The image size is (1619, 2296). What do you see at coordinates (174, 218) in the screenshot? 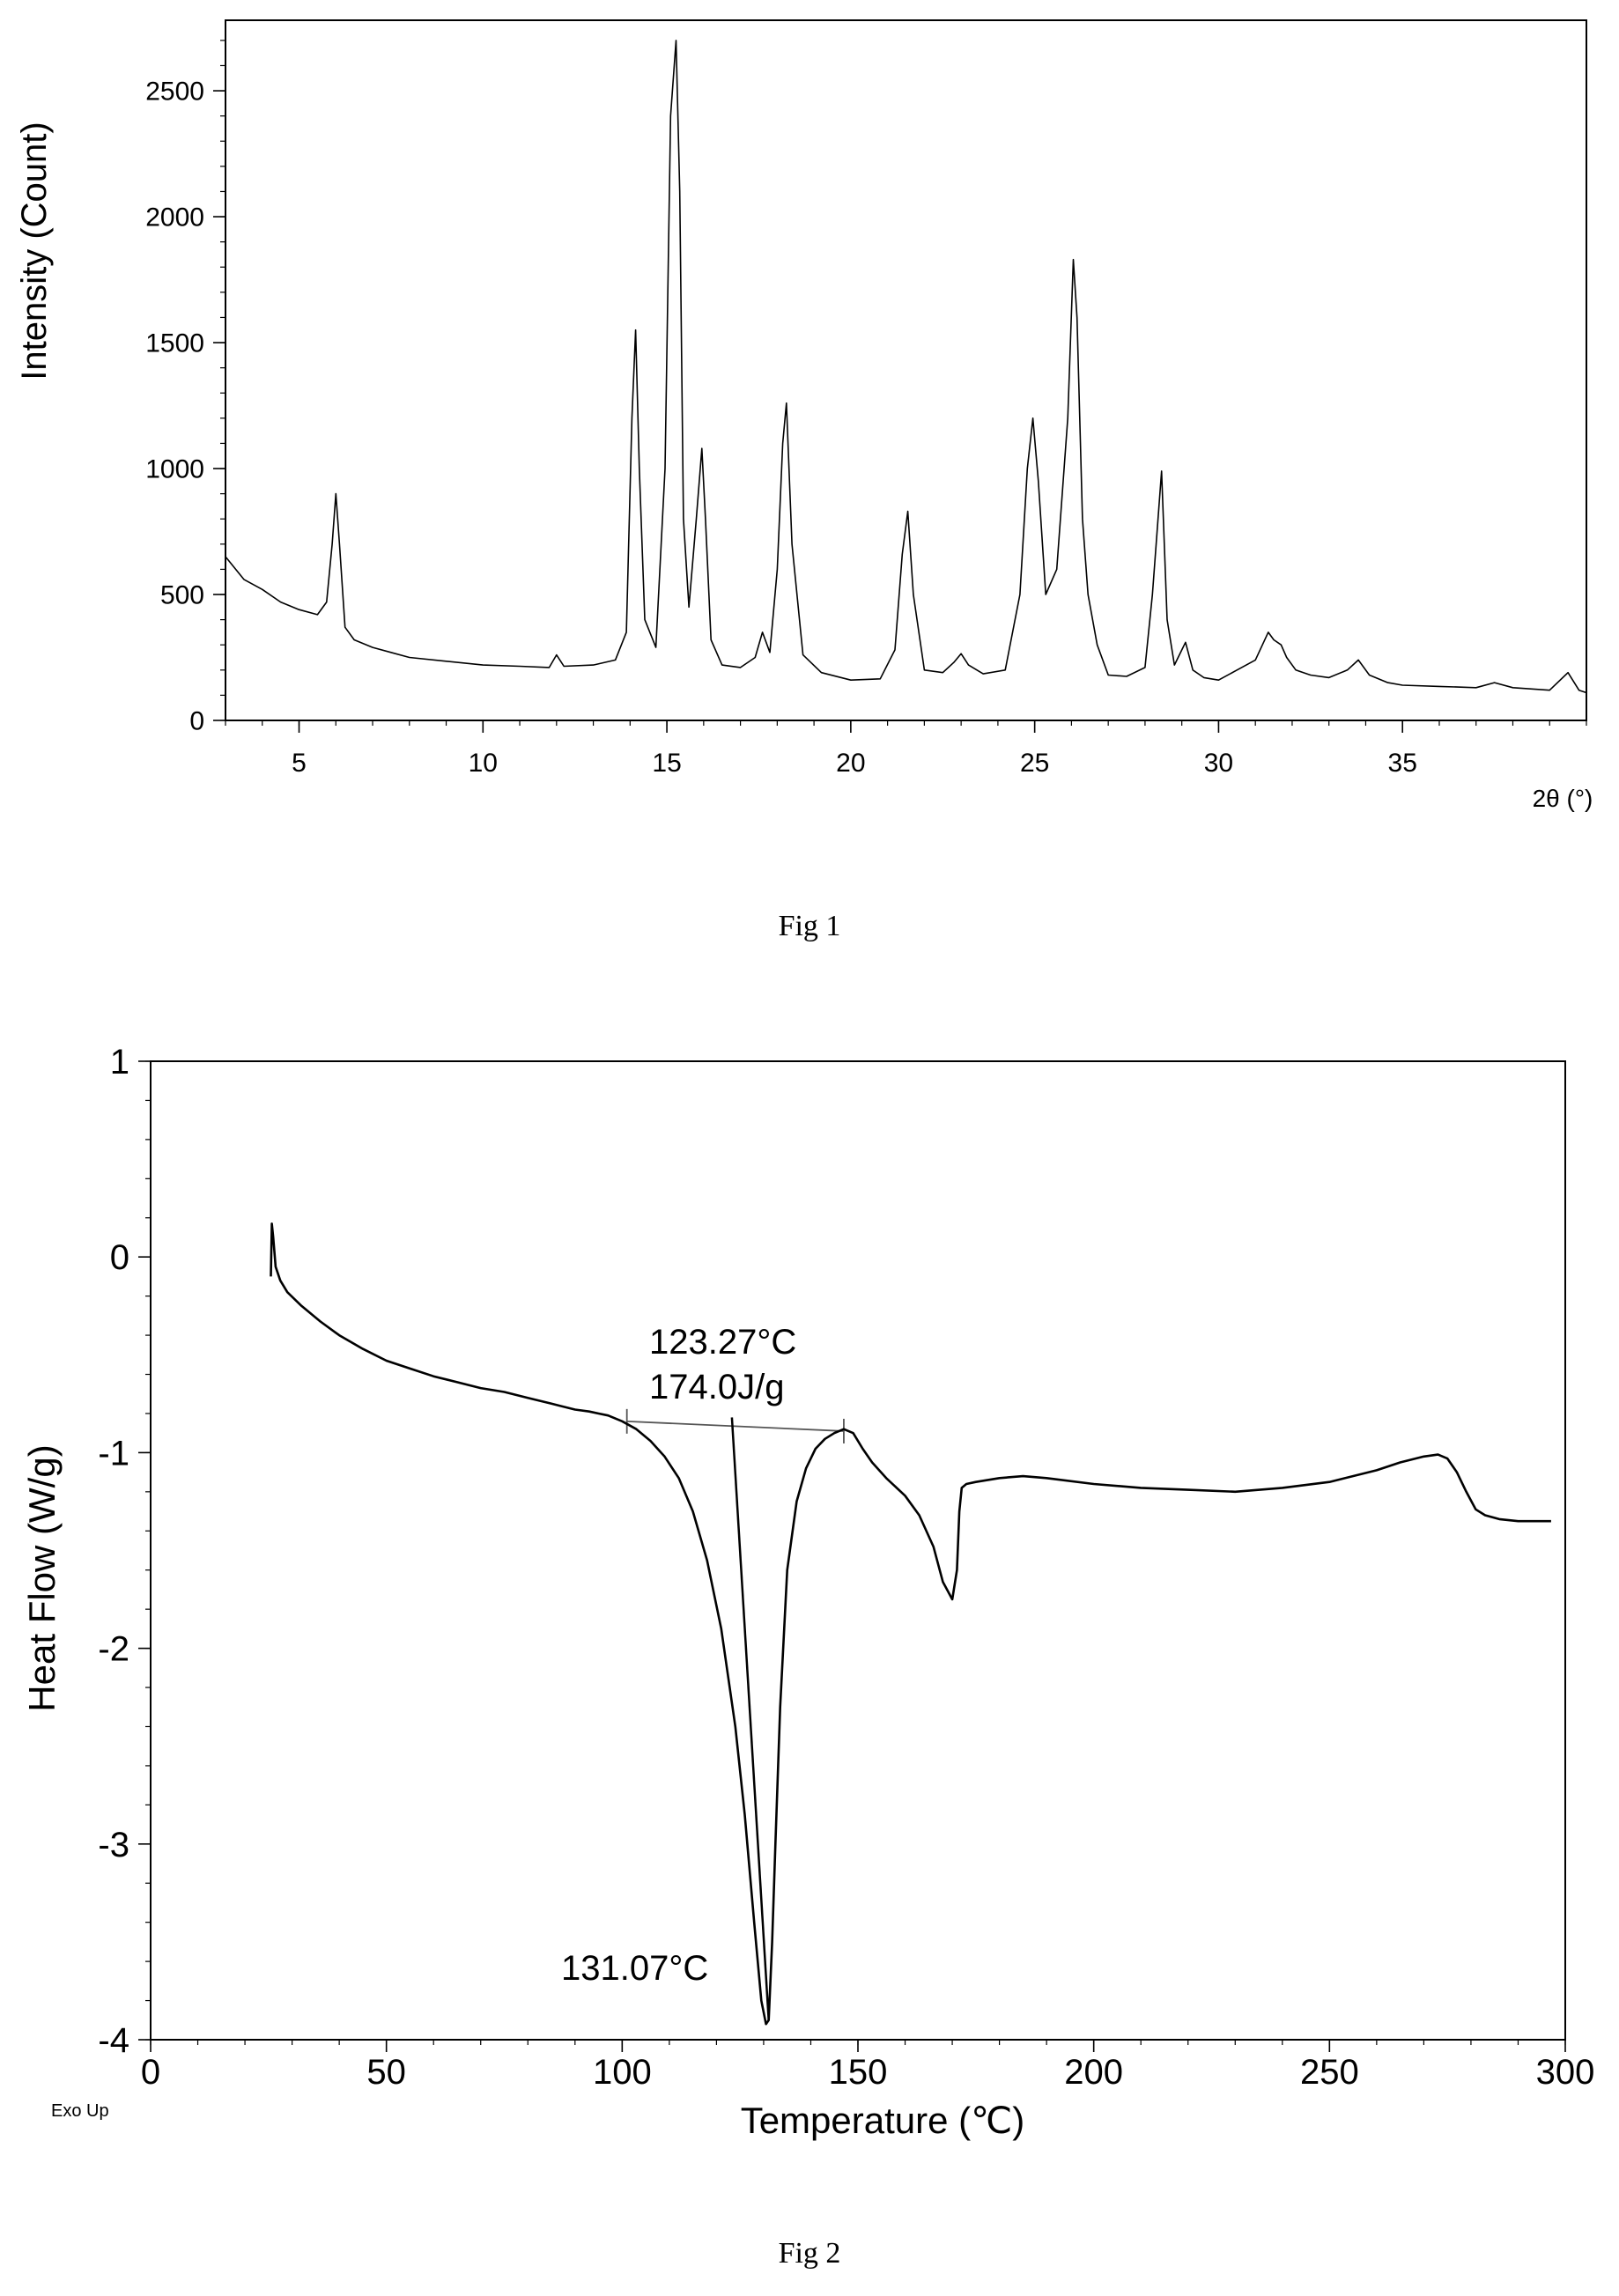
I see `y-tick-label: 2000` at bounding box center [174, 218].